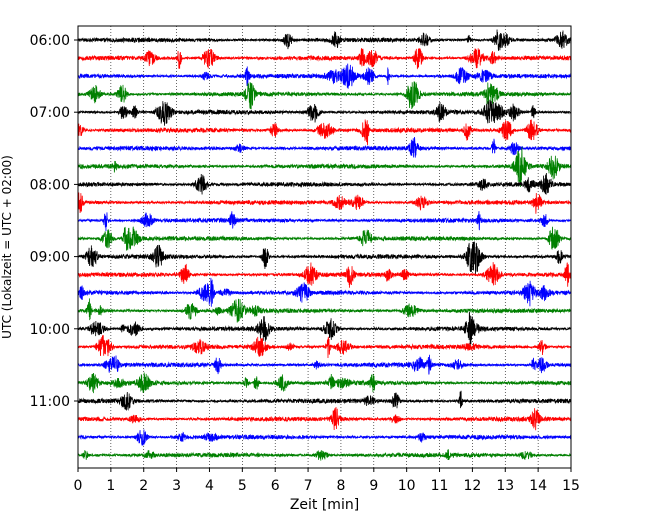  What do you see at coordinates (324, 505) in the screenshot?
I see `x-axis-title: Zeit [min]` at bounding box center [324, 505].